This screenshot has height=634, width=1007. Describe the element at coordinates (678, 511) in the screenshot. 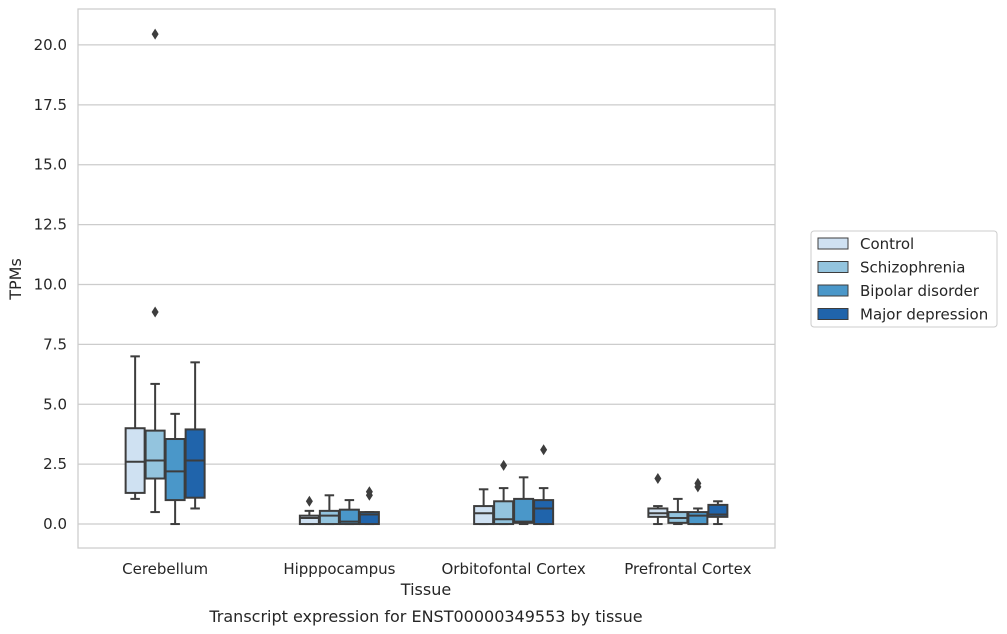

I see `box-schizophrenia-prefrontal-cortex` at that location.